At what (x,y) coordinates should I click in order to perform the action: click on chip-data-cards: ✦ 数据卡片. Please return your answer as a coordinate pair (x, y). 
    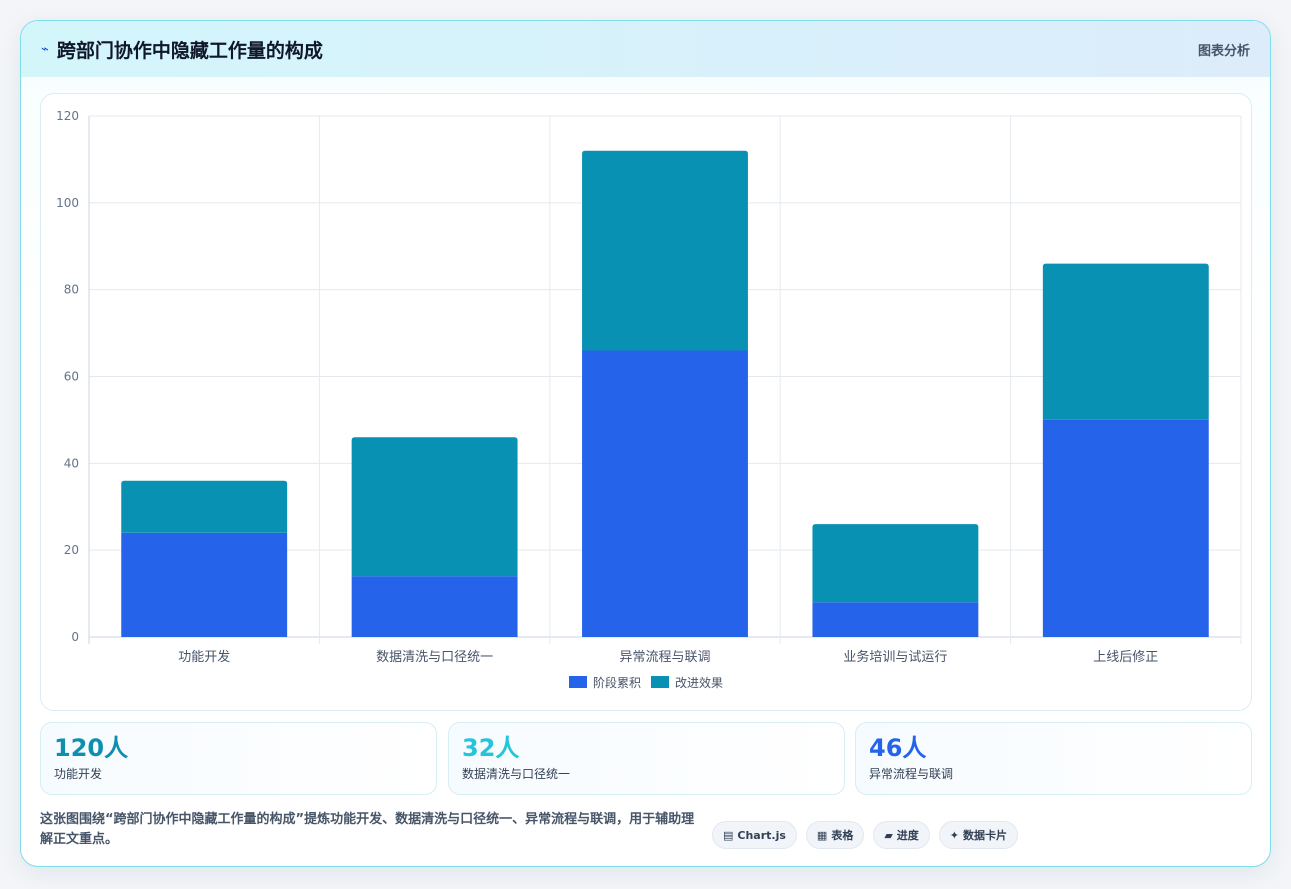
    Looking at the image, I should click on (978, 835).